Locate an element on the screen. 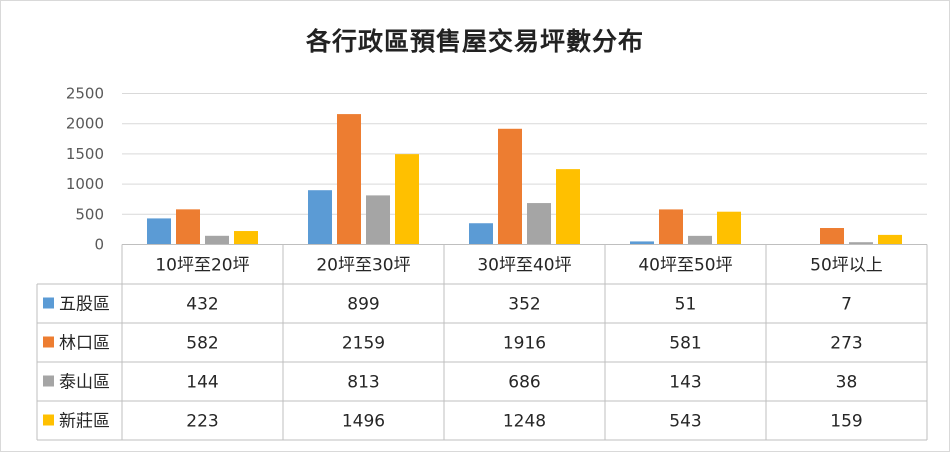 Image resolution: width=950 pixels, height=452 pixels. legend-label: 新莊區 is located at coordinates (84, 422).